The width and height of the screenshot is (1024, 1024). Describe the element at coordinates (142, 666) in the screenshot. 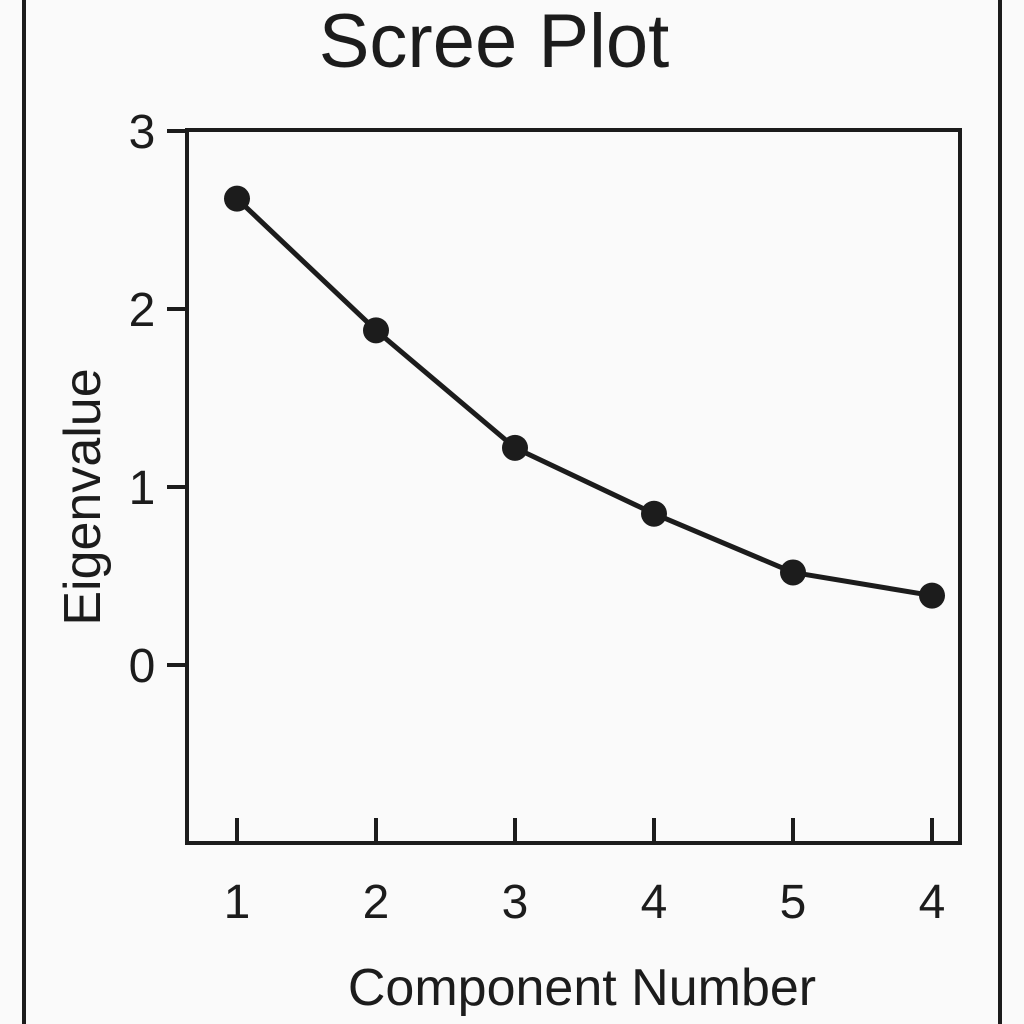

I see `y-tick-label-0: 0` at that location.